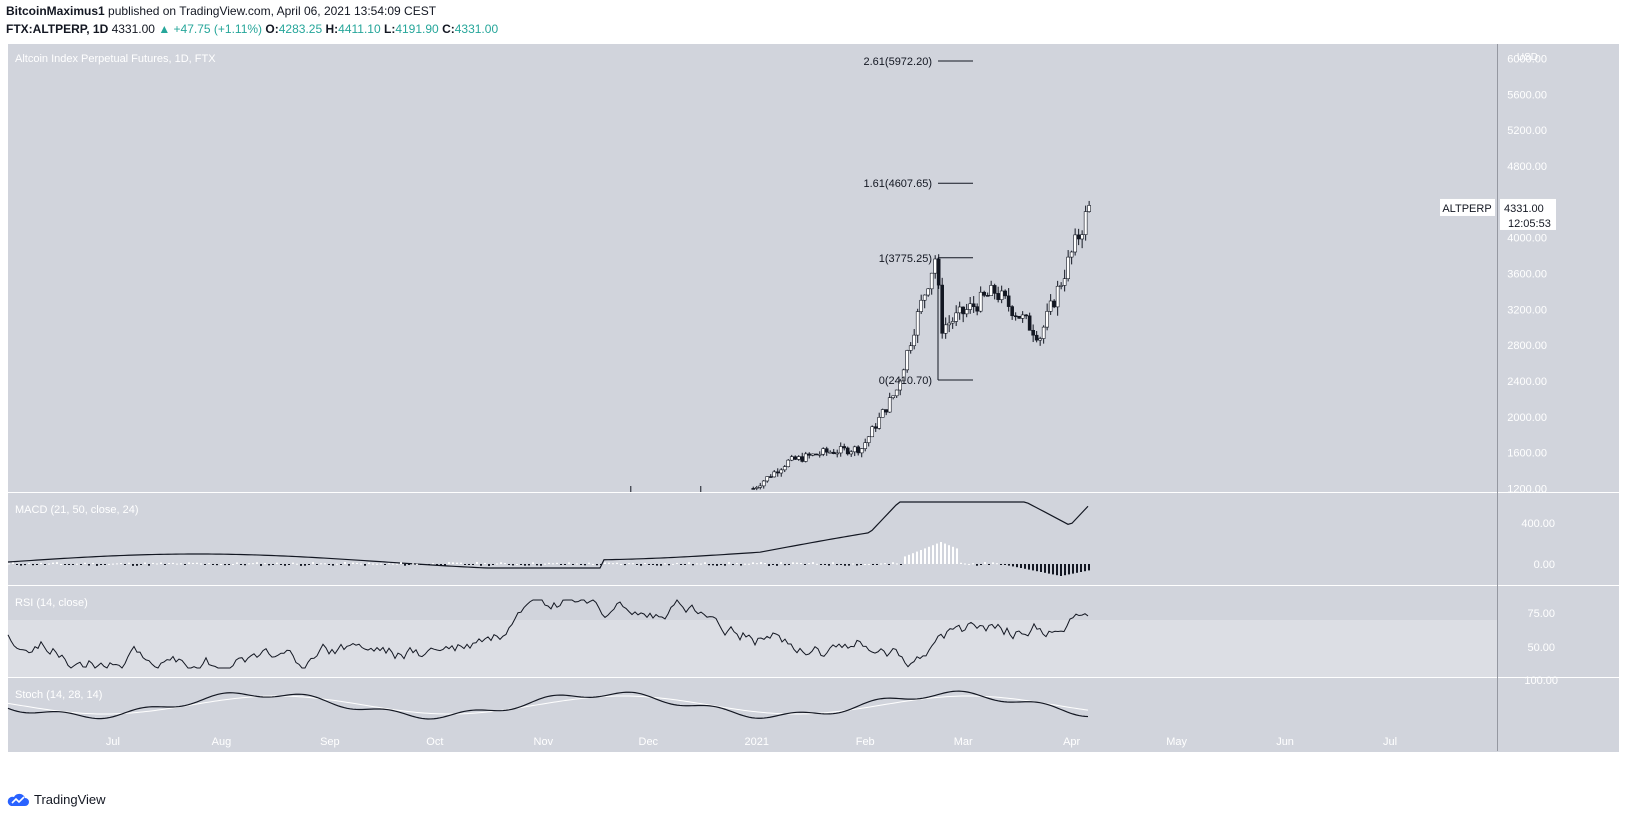 This screenshot has width=1627, height=819. What do you see at coordinates (898, 184) in the screenshot?
I see `fib-level-label: 1.61(4607.65)` at bounding box center [898, 184].